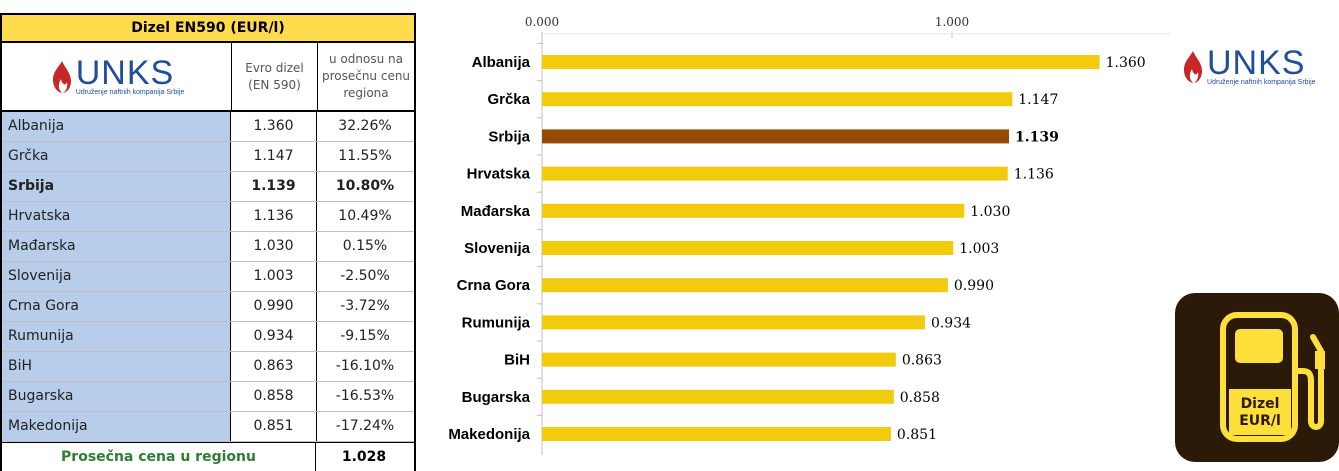 This screenshot has height=471, width=1339. I want to click on value-label: 1.147, so click(1038, 100).